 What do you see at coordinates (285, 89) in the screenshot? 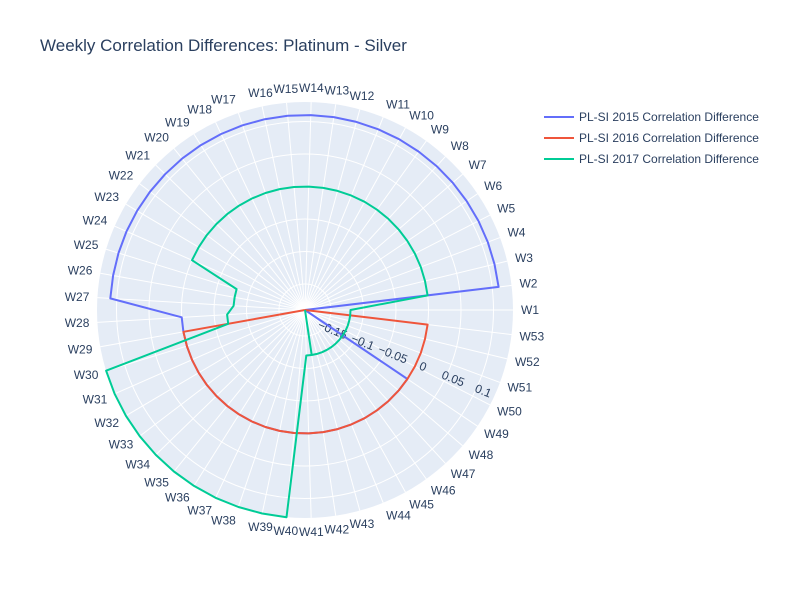
I see `angular-tick-label: W15` at bounding box center [285, 89].